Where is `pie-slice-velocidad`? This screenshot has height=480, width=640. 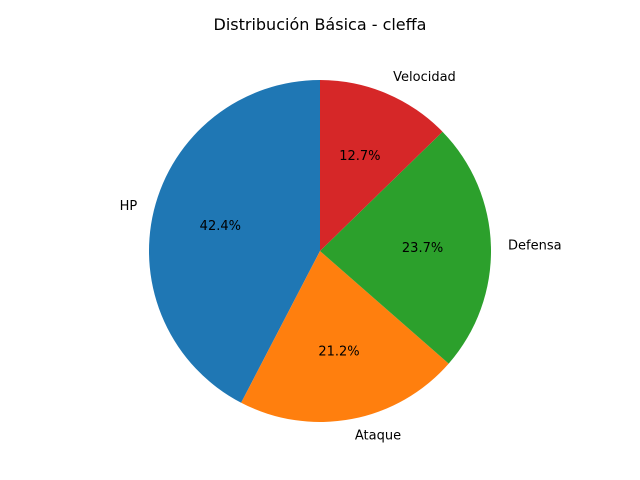
pie-slice-velocidad is located at coordinates (381, 165).